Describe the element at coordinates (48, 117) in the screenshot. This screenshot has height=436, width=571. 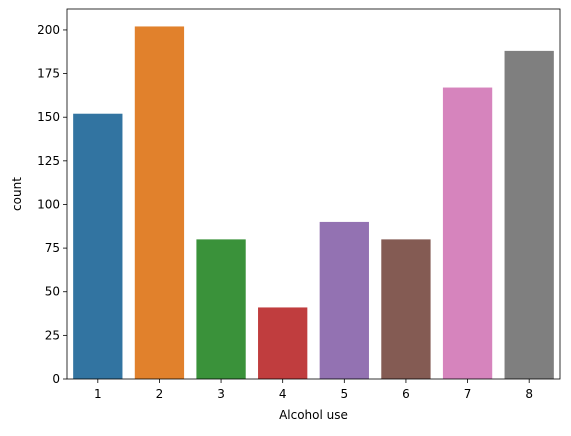
I see `y-tick-label-150: 150` at that location.